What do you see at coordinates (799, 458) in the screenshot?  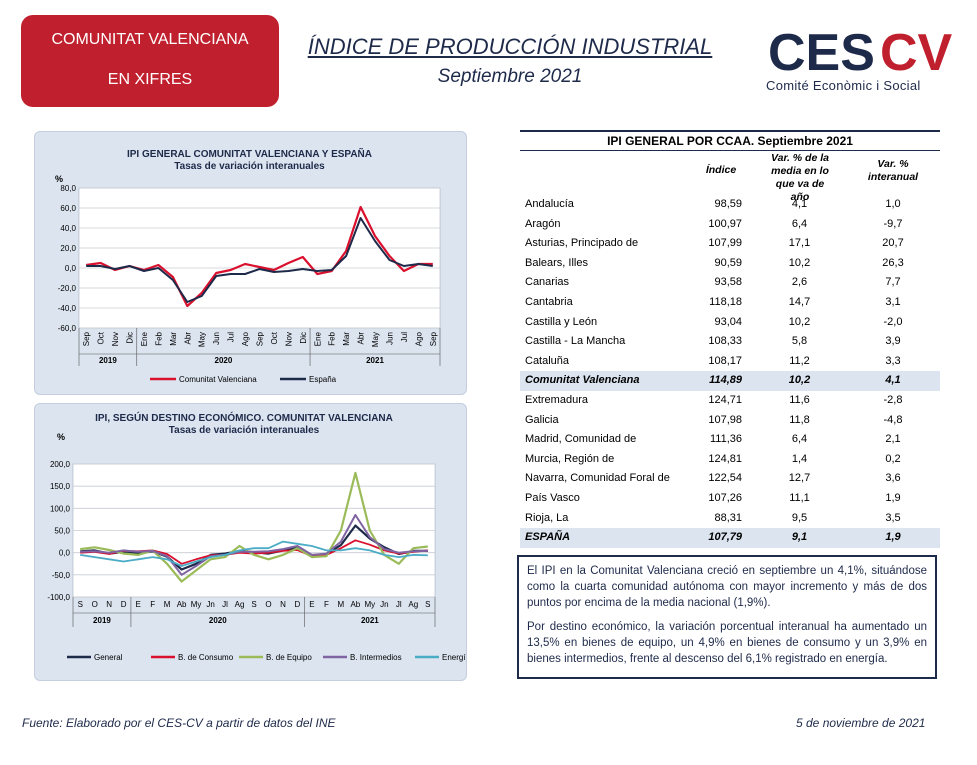 I see `media-cell: 1,4` at bounding box center [799, 458].